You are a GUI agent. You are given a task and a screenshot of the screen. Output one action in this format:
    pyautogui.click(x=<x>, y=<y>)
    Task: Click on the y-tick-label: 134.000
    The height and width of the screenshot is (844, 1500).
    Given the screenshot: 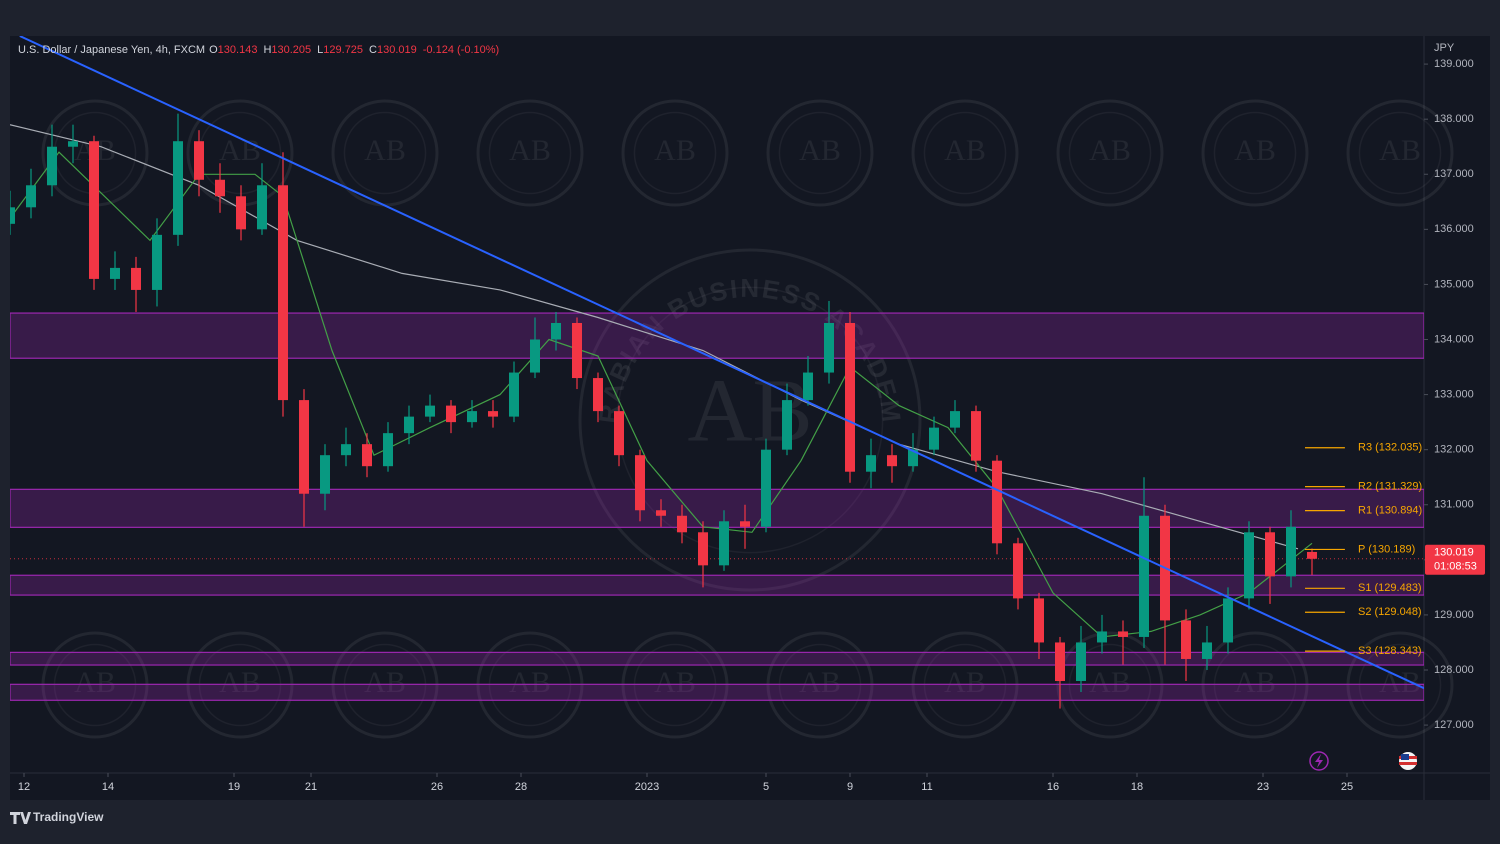 What is the action you would take?
    pyautogui.click(x=1454, y=339)
    